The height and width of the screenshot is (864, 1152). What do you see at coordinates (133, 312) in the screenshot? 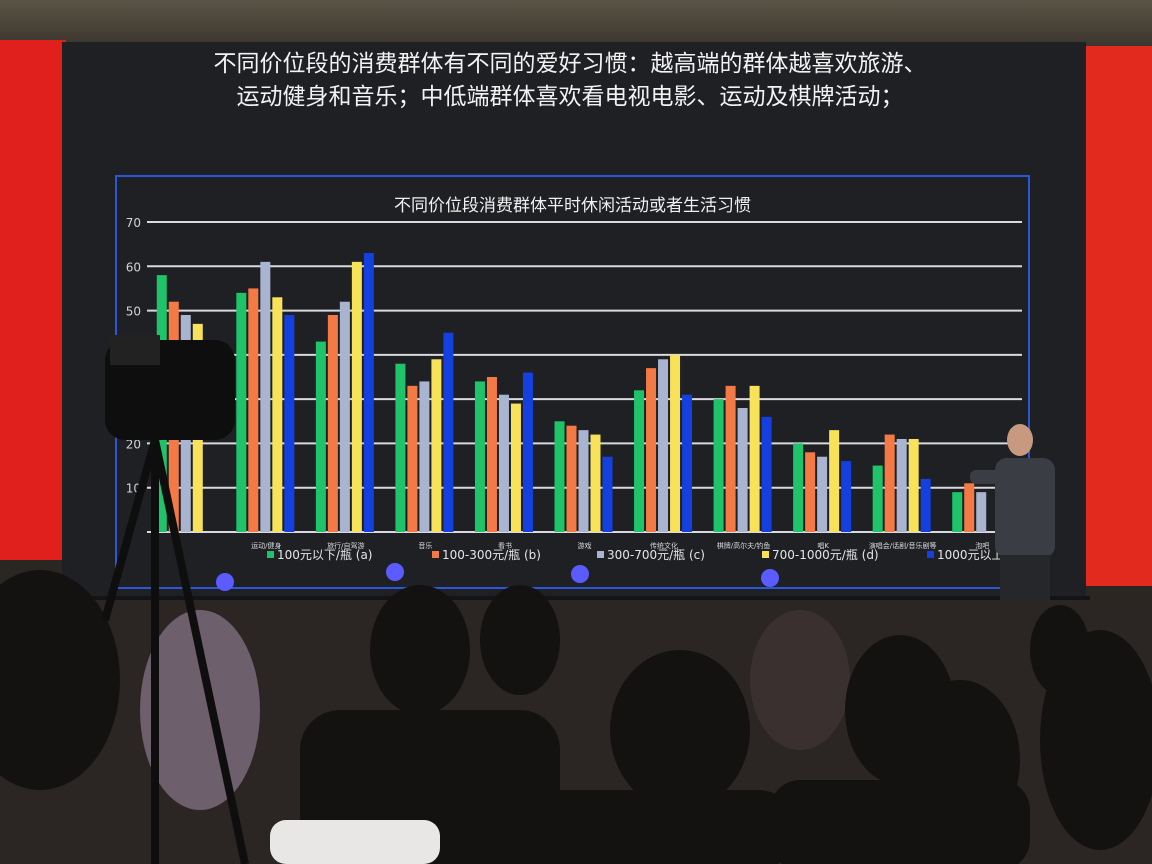
I see `y-tick-label: 50` at bounding box center [133, 312].